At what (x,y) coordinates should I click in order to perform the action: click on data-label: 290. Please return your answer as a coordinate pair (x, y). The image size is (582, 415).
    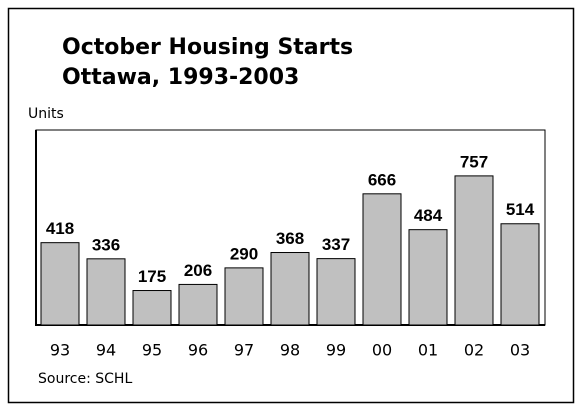
    Looking at the image, I should click on (244, 253).